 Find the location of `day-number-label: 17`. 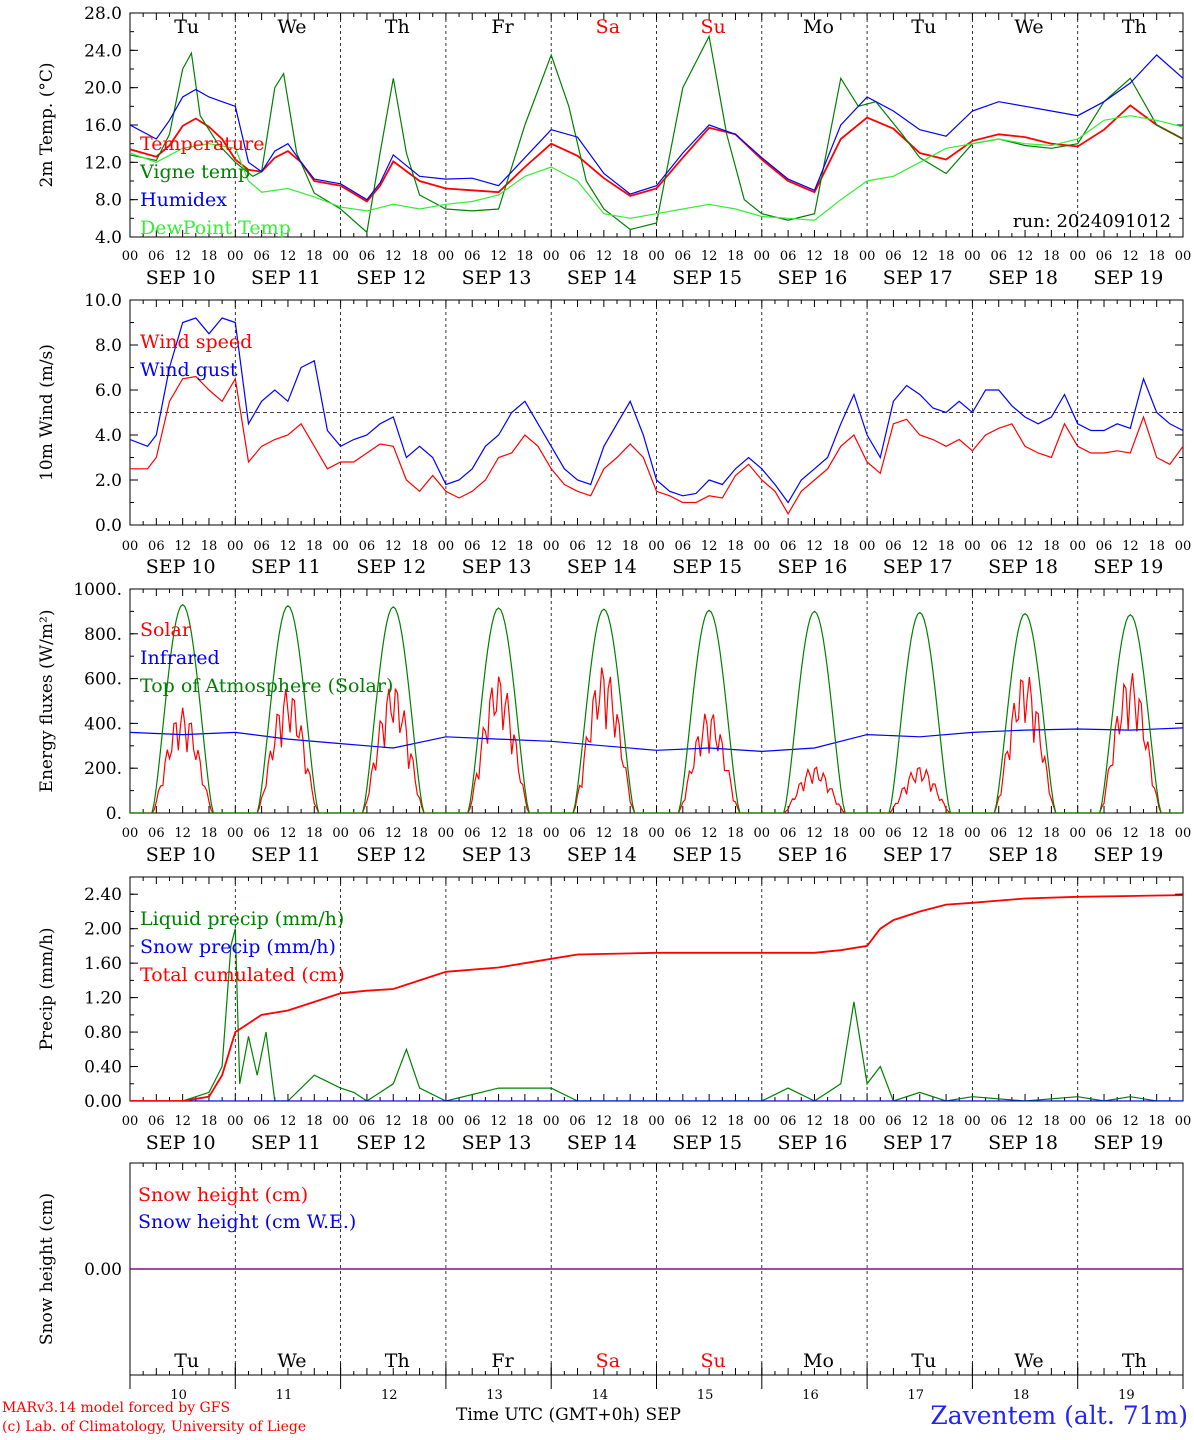

day-number-label: 17 is located at coordinates (915, 1395).